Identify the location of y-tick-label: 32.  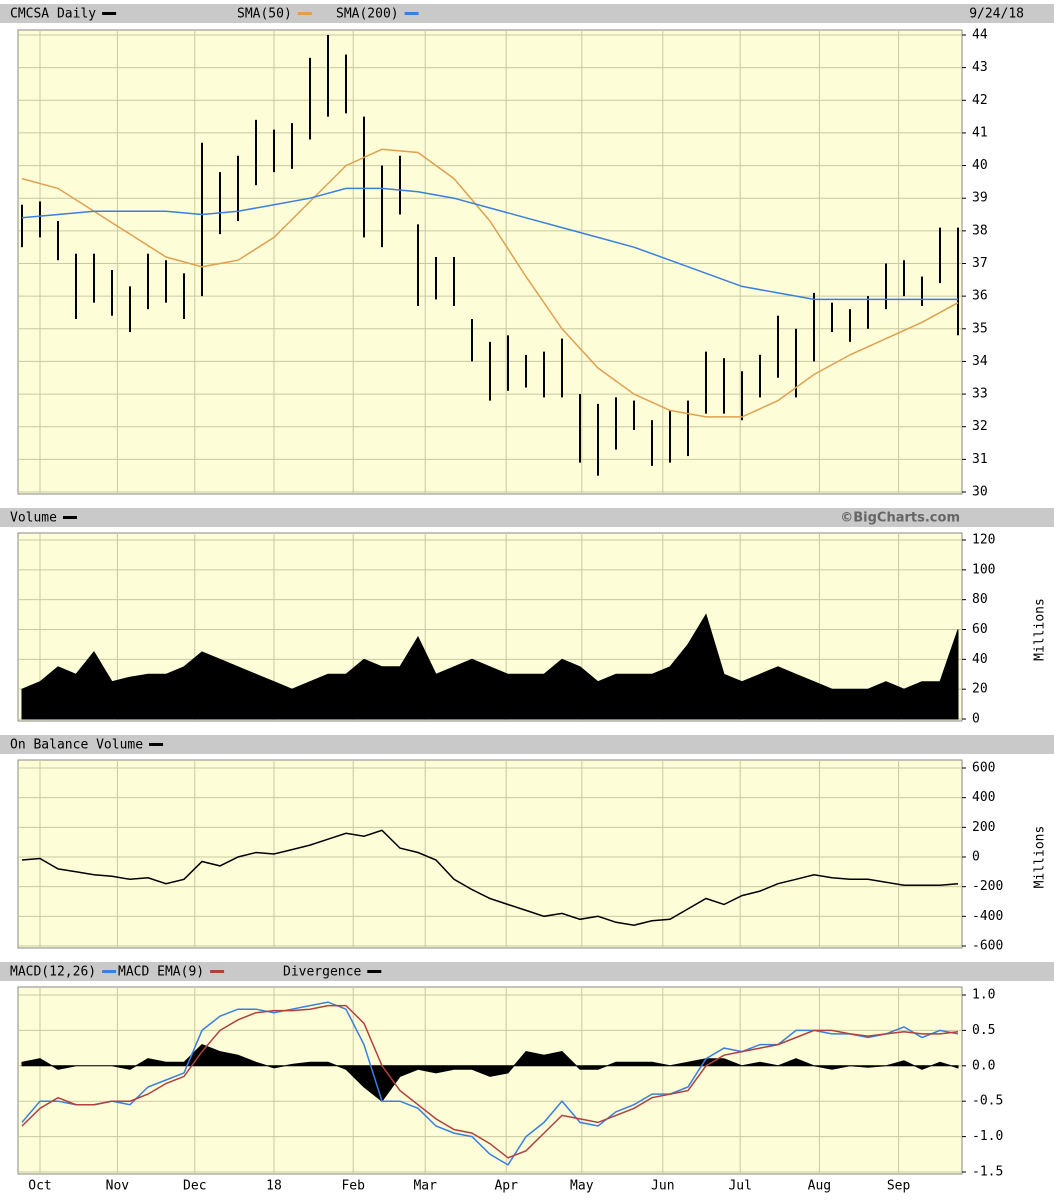
(980, 426).